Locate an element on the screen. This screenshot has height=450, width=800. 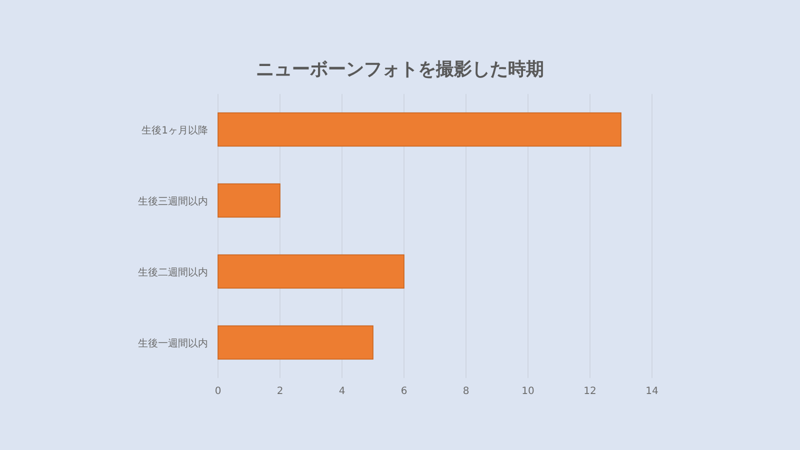
x-tick-label: 12 is located at coordinates (590, 391).